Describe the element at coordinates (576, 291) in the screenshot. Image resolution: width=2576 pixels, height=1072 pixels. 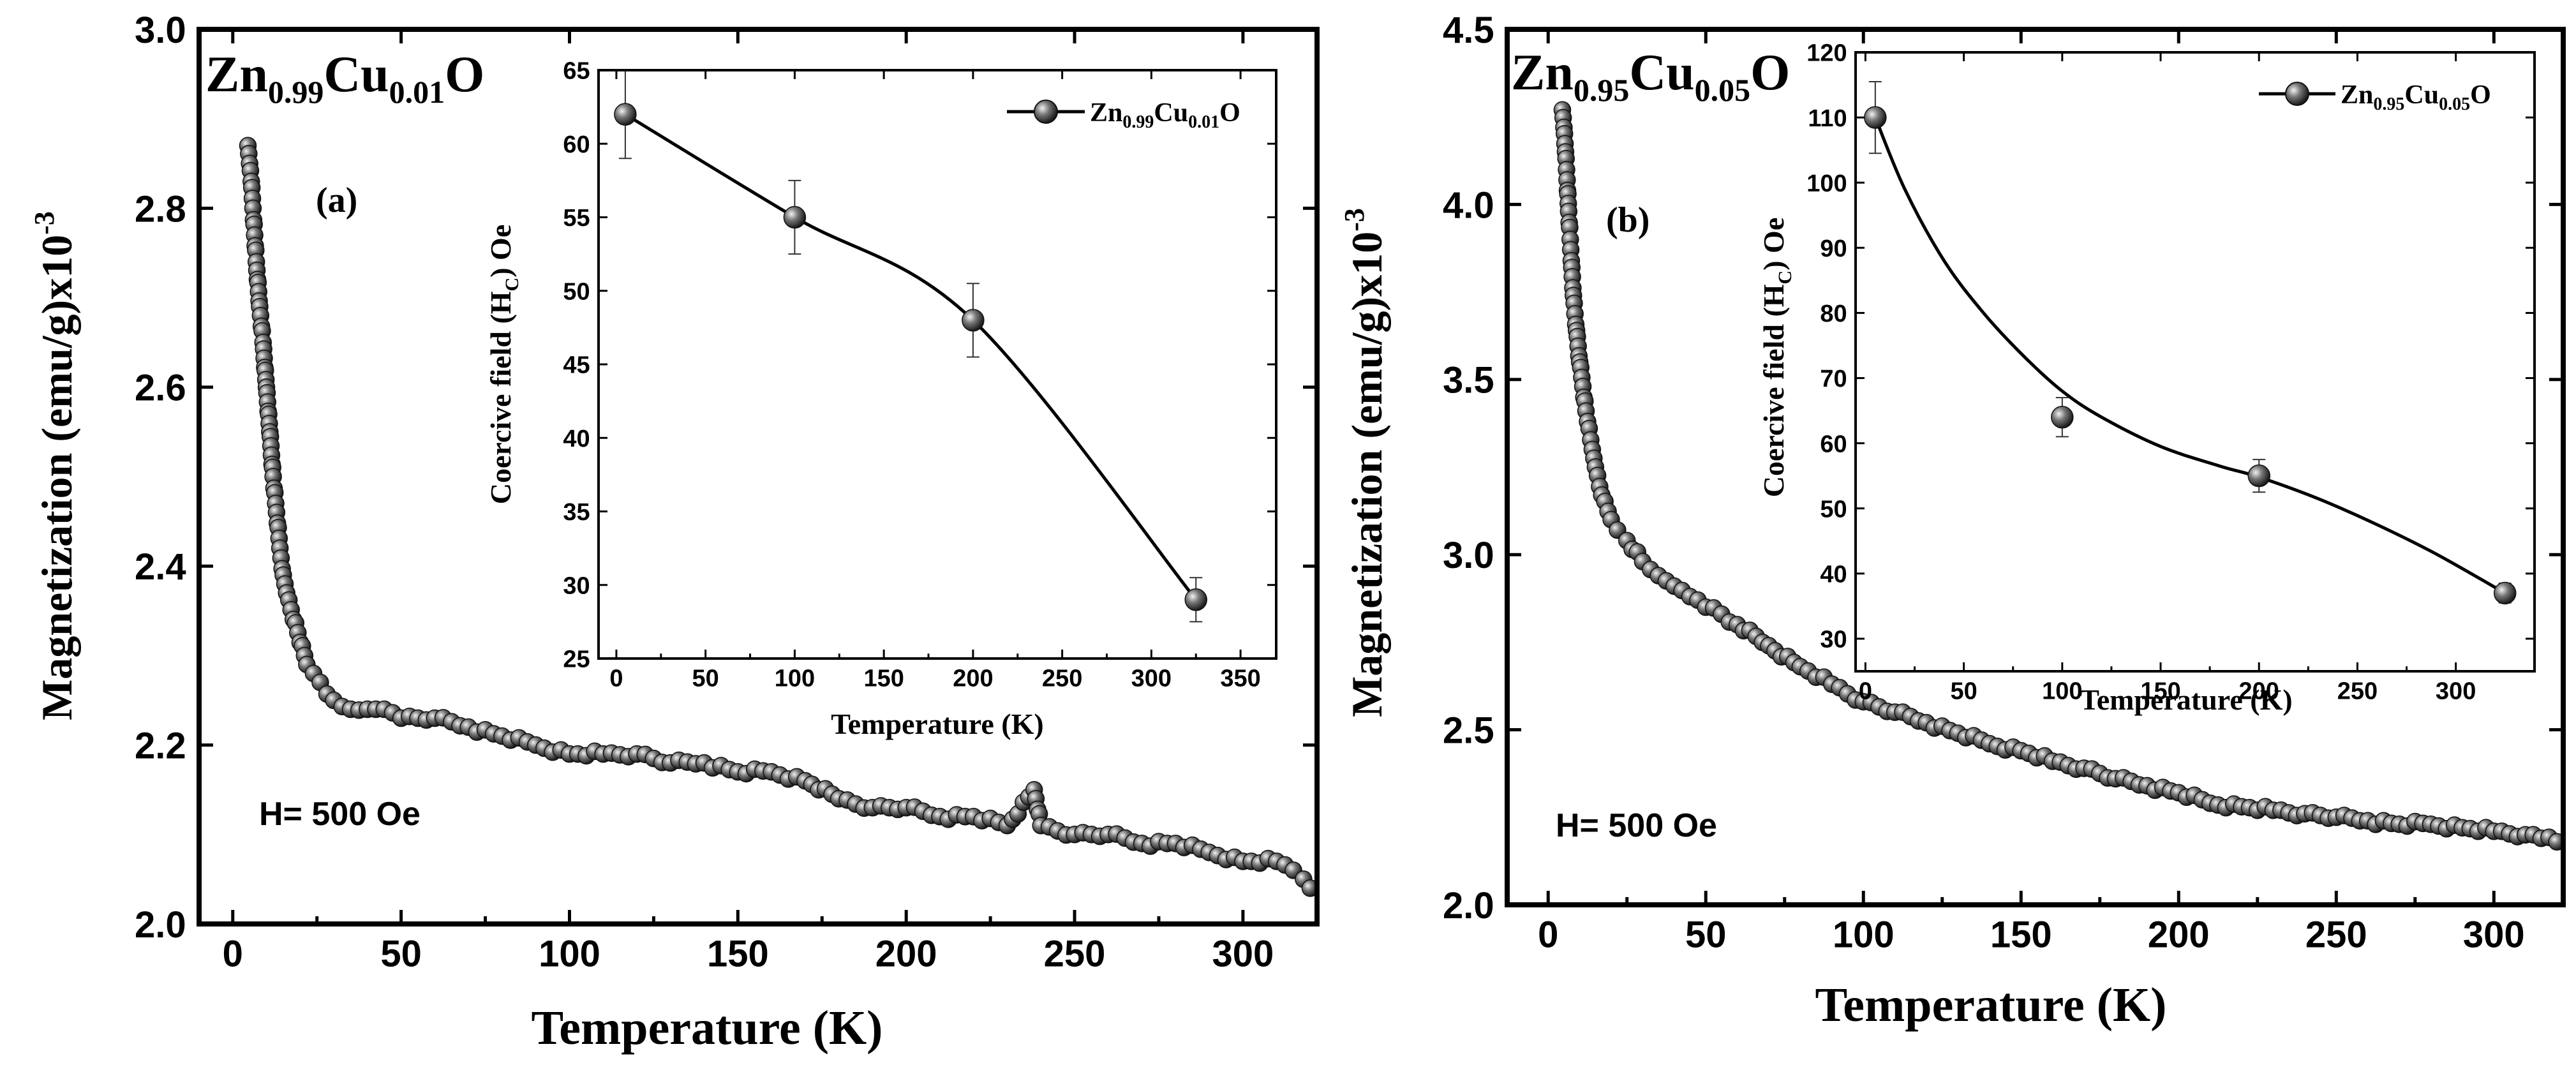
I see `panel-a-inset-y-tick-label: 50` at that location.